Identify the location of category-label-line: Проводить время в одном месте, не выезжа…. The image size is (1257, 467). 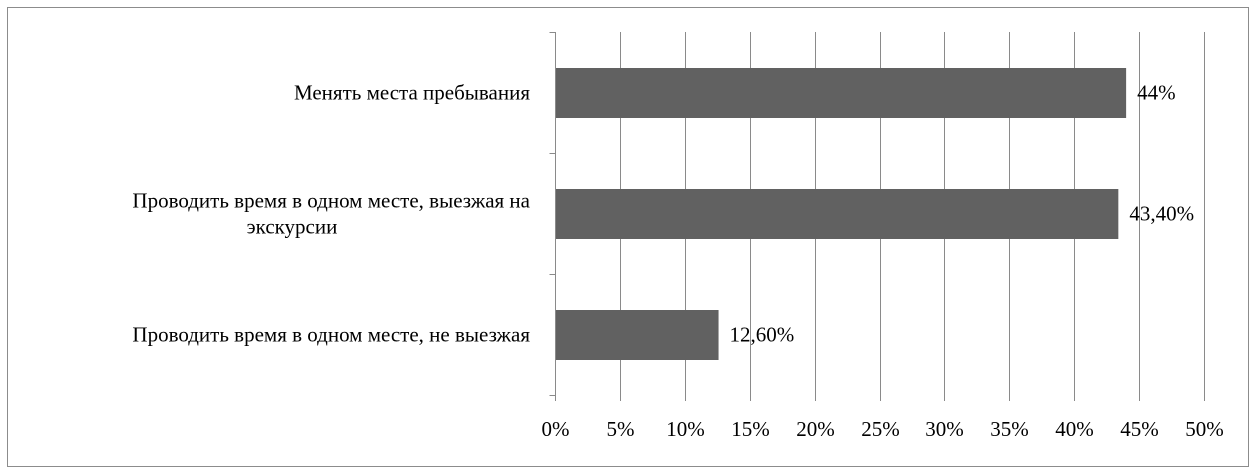
(331, 335).